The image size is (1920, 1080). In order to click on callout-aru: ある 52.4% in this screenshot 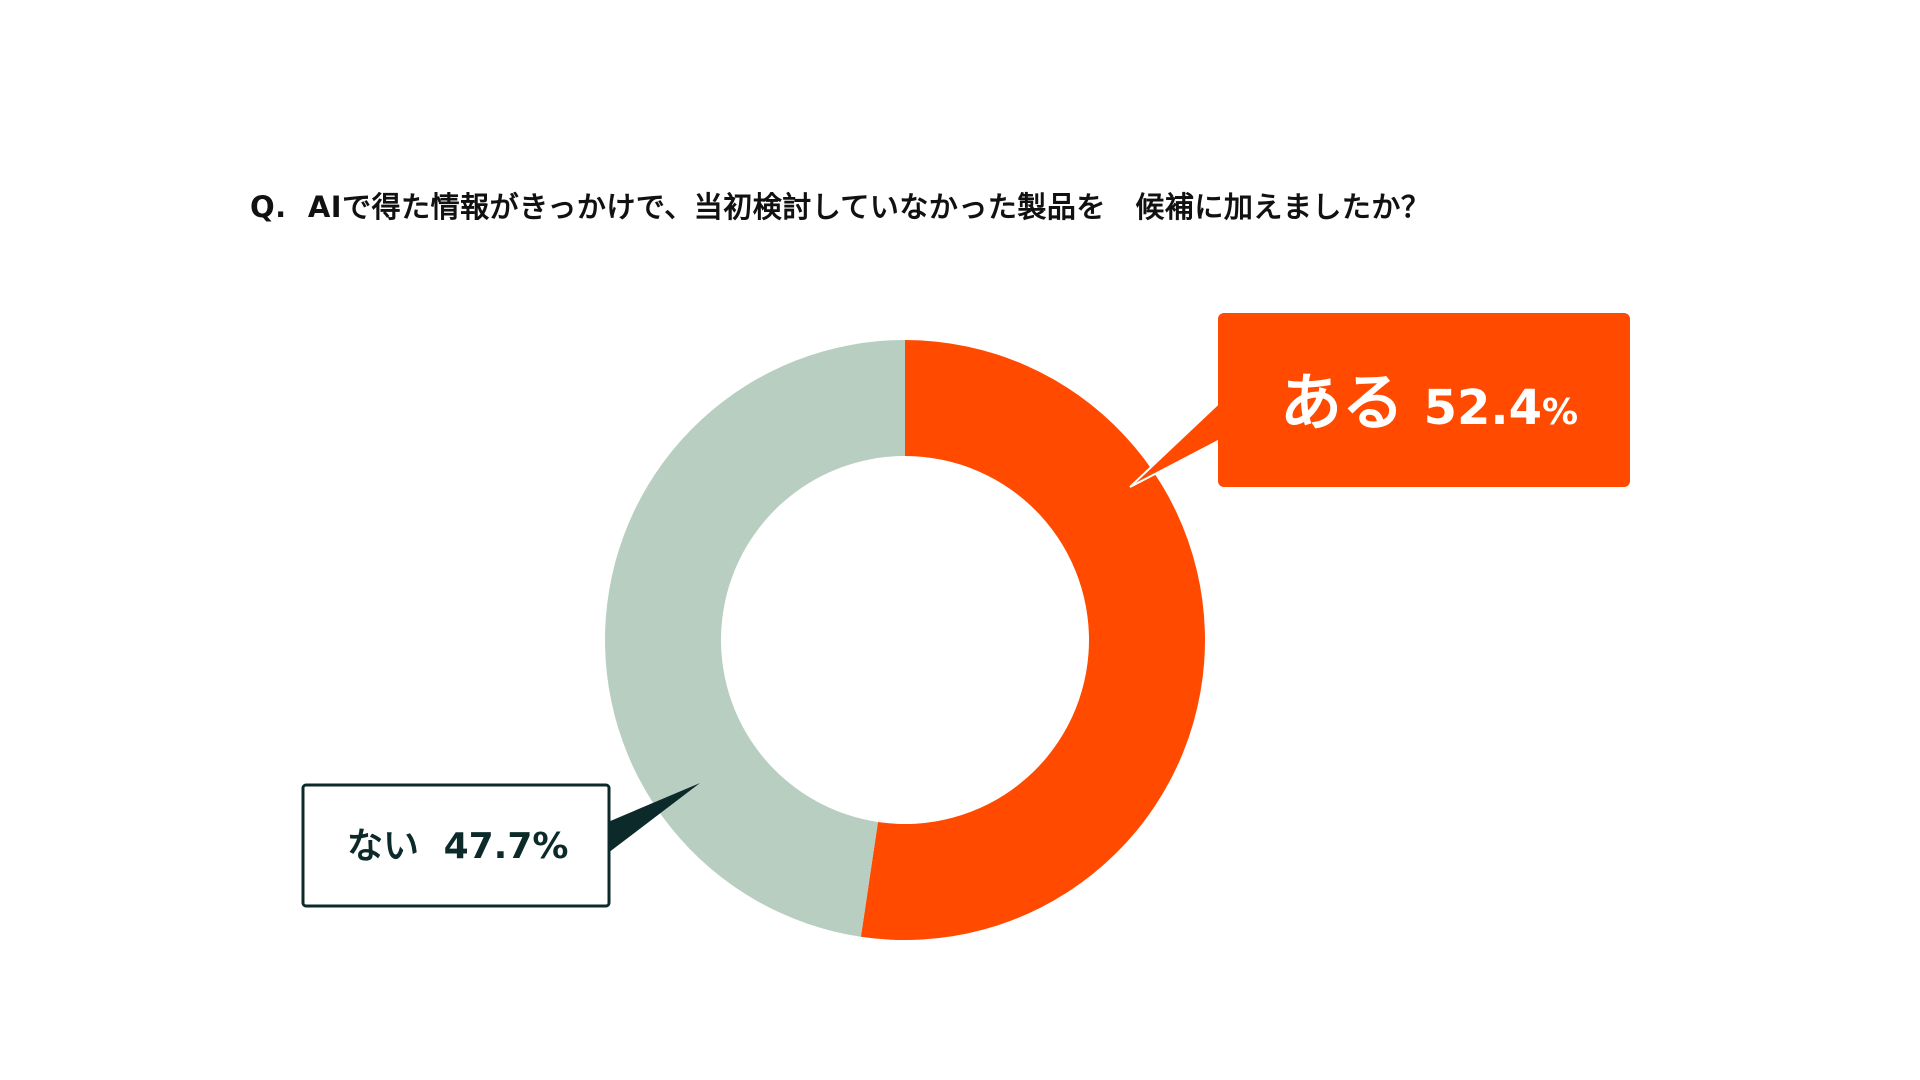, I will do `click(1379, 400)`.